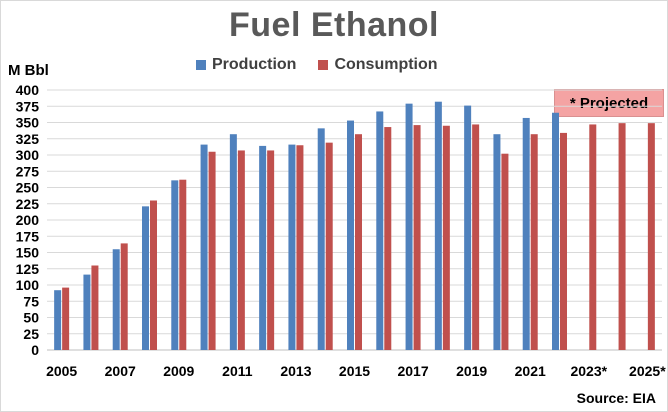  Describe the element at coordinates (31, 301) in the screenshot. I see `y-tick-label: 75` at that location.